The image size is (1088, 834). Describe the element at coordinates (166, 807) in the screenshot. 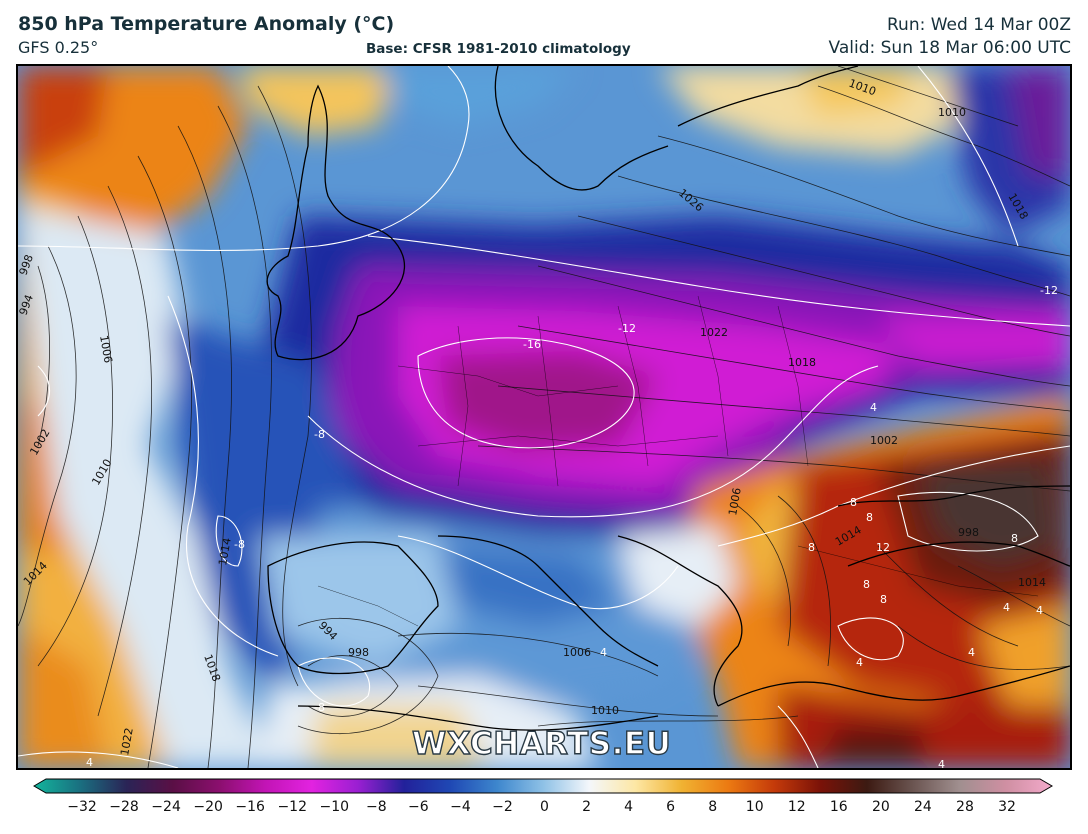

I see `colorbar-tick-label: −24` at that location.